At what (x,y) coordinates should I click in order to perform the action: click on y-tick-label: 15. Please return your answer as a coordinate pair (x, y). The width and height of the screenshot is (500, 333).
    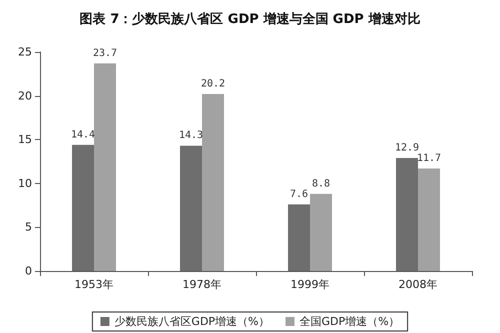
    Looking at the image, I should click on (25, 139).